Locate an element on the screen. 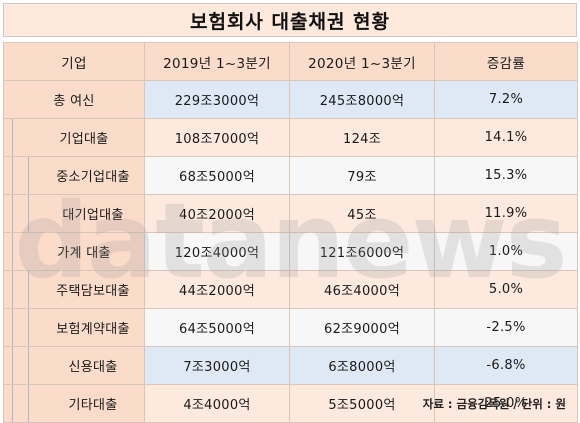  row-label: 주택담보대출 is located at coordinates (74, 289).